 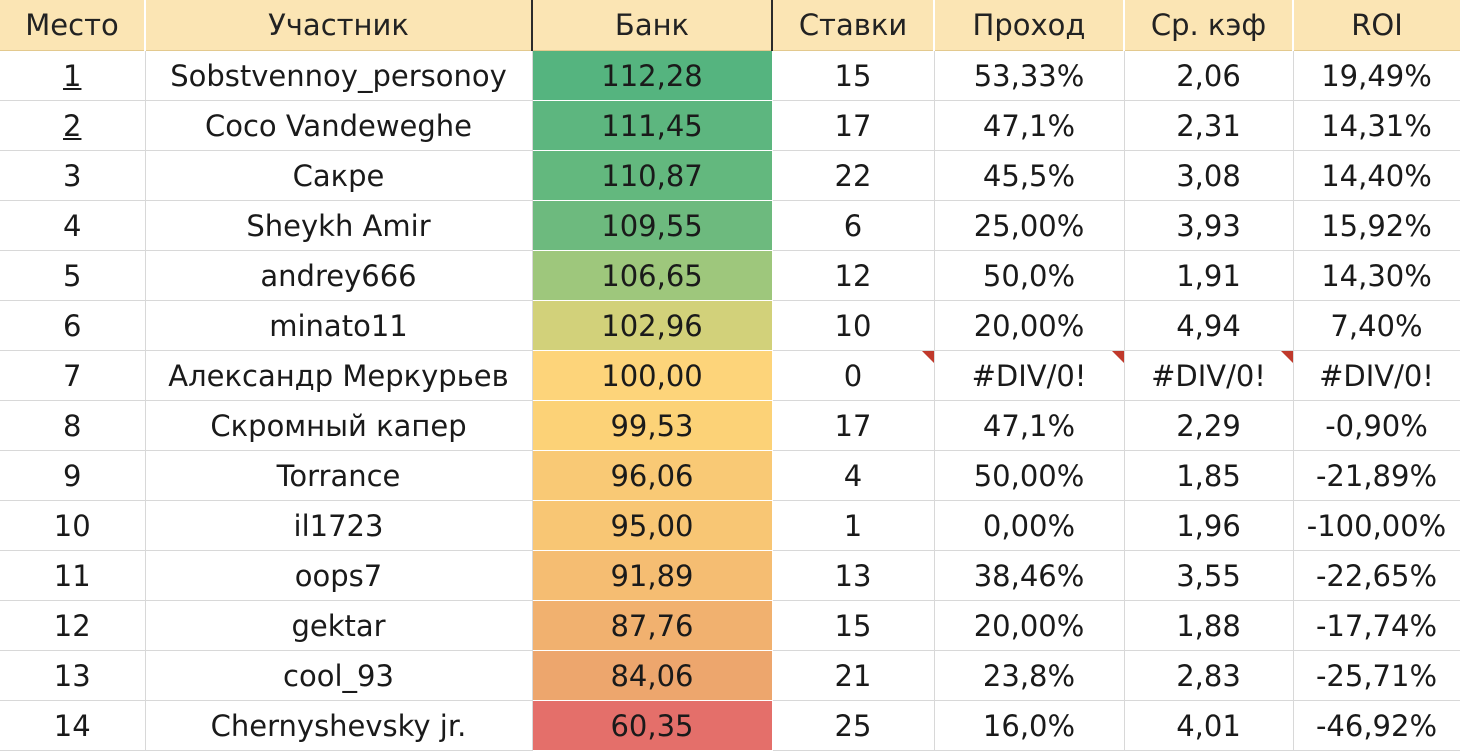 What do you see at coordinates (1376, 575) in the screenshot?
I see `roi-cell: -22,65%` at bounding box center [1376, 575].